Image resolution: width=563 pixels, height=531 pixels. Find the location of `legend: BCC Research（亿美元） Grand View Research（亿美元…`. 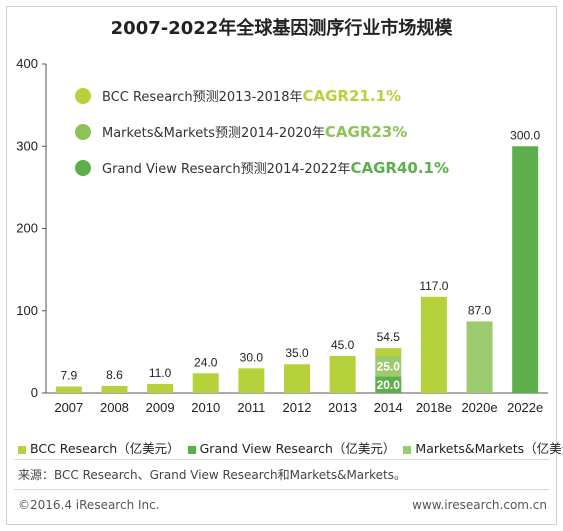

legend: BCC Research（亿美元） Grand View Research（亿美元… is located at coordinates (290, 447).